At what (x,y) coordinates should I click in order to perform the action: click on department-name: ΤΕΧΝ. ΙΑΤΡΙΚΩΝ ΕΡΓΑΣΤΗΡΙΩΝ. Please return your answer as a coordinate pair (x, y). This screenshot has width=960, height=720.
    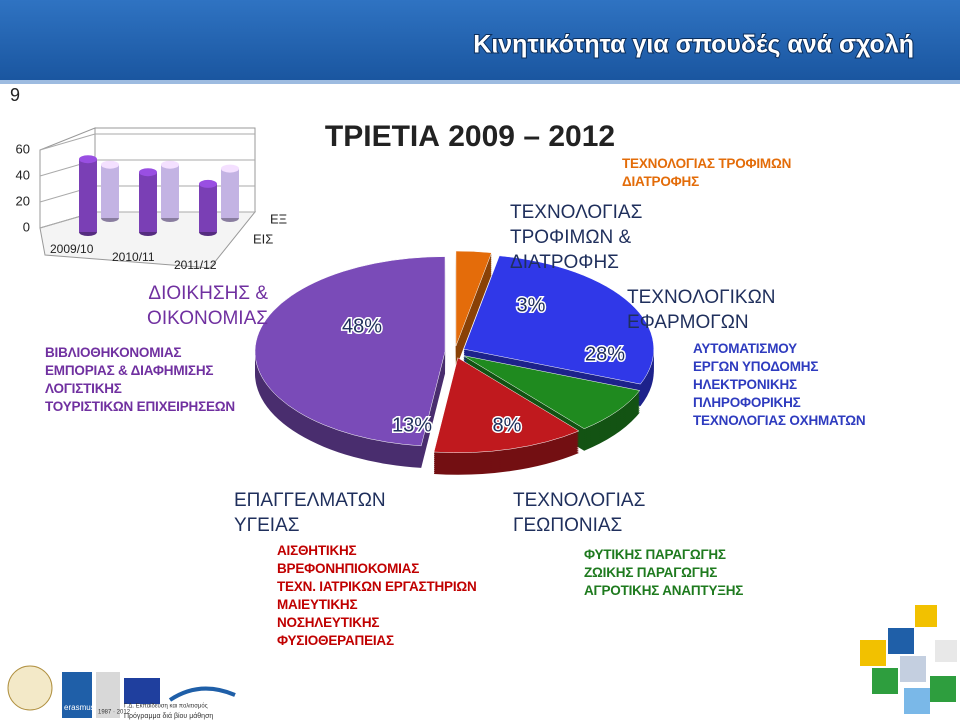
    Looking at the image, I should click on (377, 586).